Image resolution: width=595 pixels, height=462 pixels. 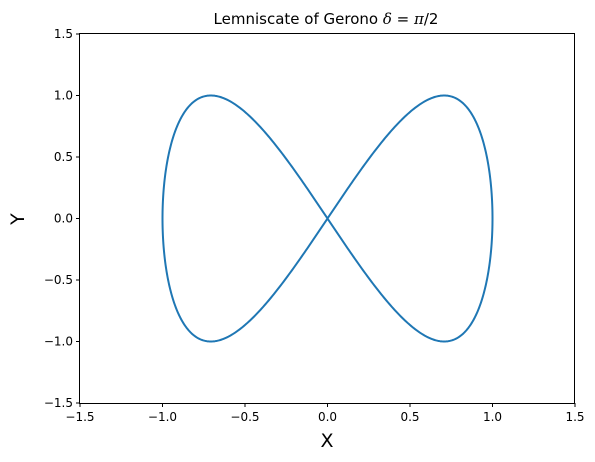 What do you see at coordinates (58, 342) in the screenshot?
I see `y-tick-label: −1.0` at bounding box center [58, 342].